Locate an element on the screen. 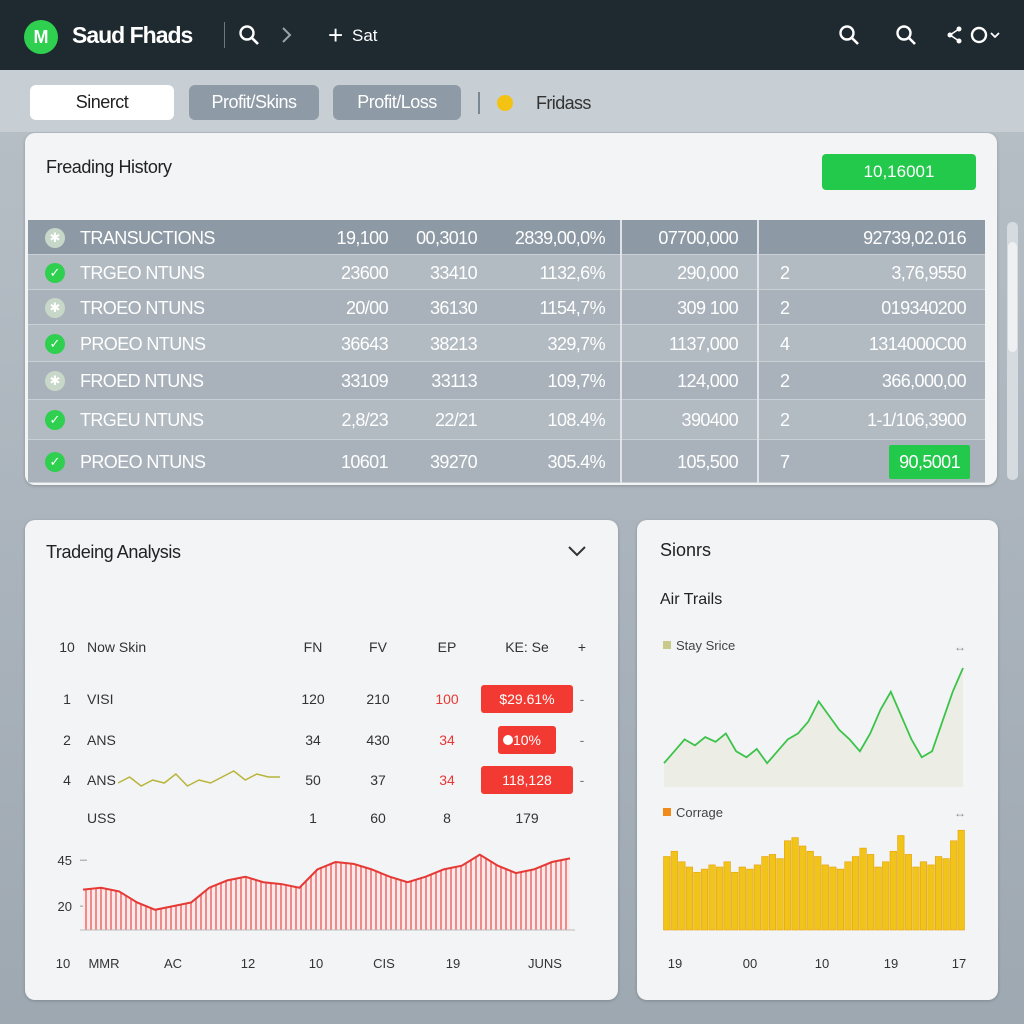 This screenshot has height=1024, width=1024. table-cell: 07700,000 is located at coordinates (698, 237).